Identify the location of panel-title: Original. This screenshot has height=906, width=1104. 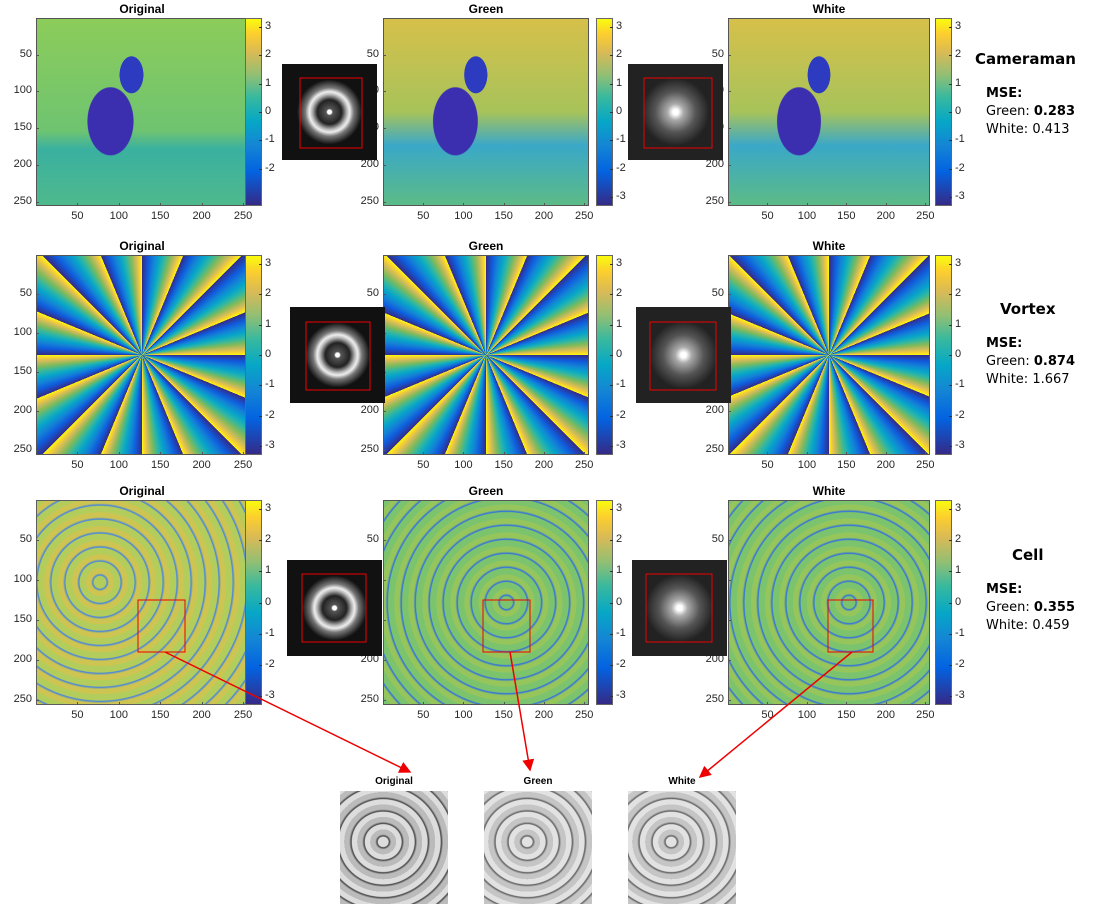
(142, 246).